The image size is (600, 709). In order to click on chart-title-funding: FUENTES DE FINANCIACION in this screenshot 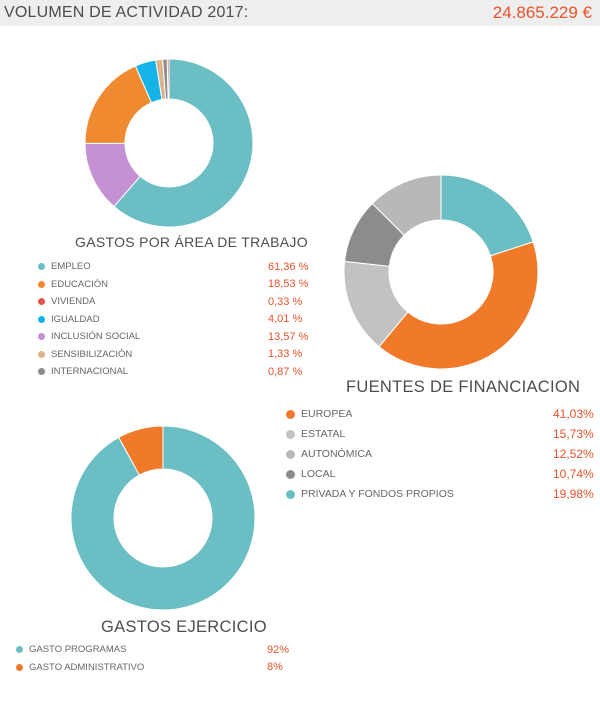, I will do `click(463, 387)`.